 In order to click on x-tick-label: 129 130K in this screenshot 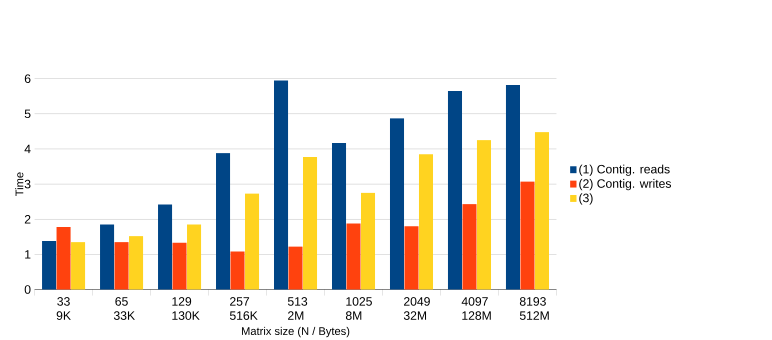, I will do `click(186, 308)`.